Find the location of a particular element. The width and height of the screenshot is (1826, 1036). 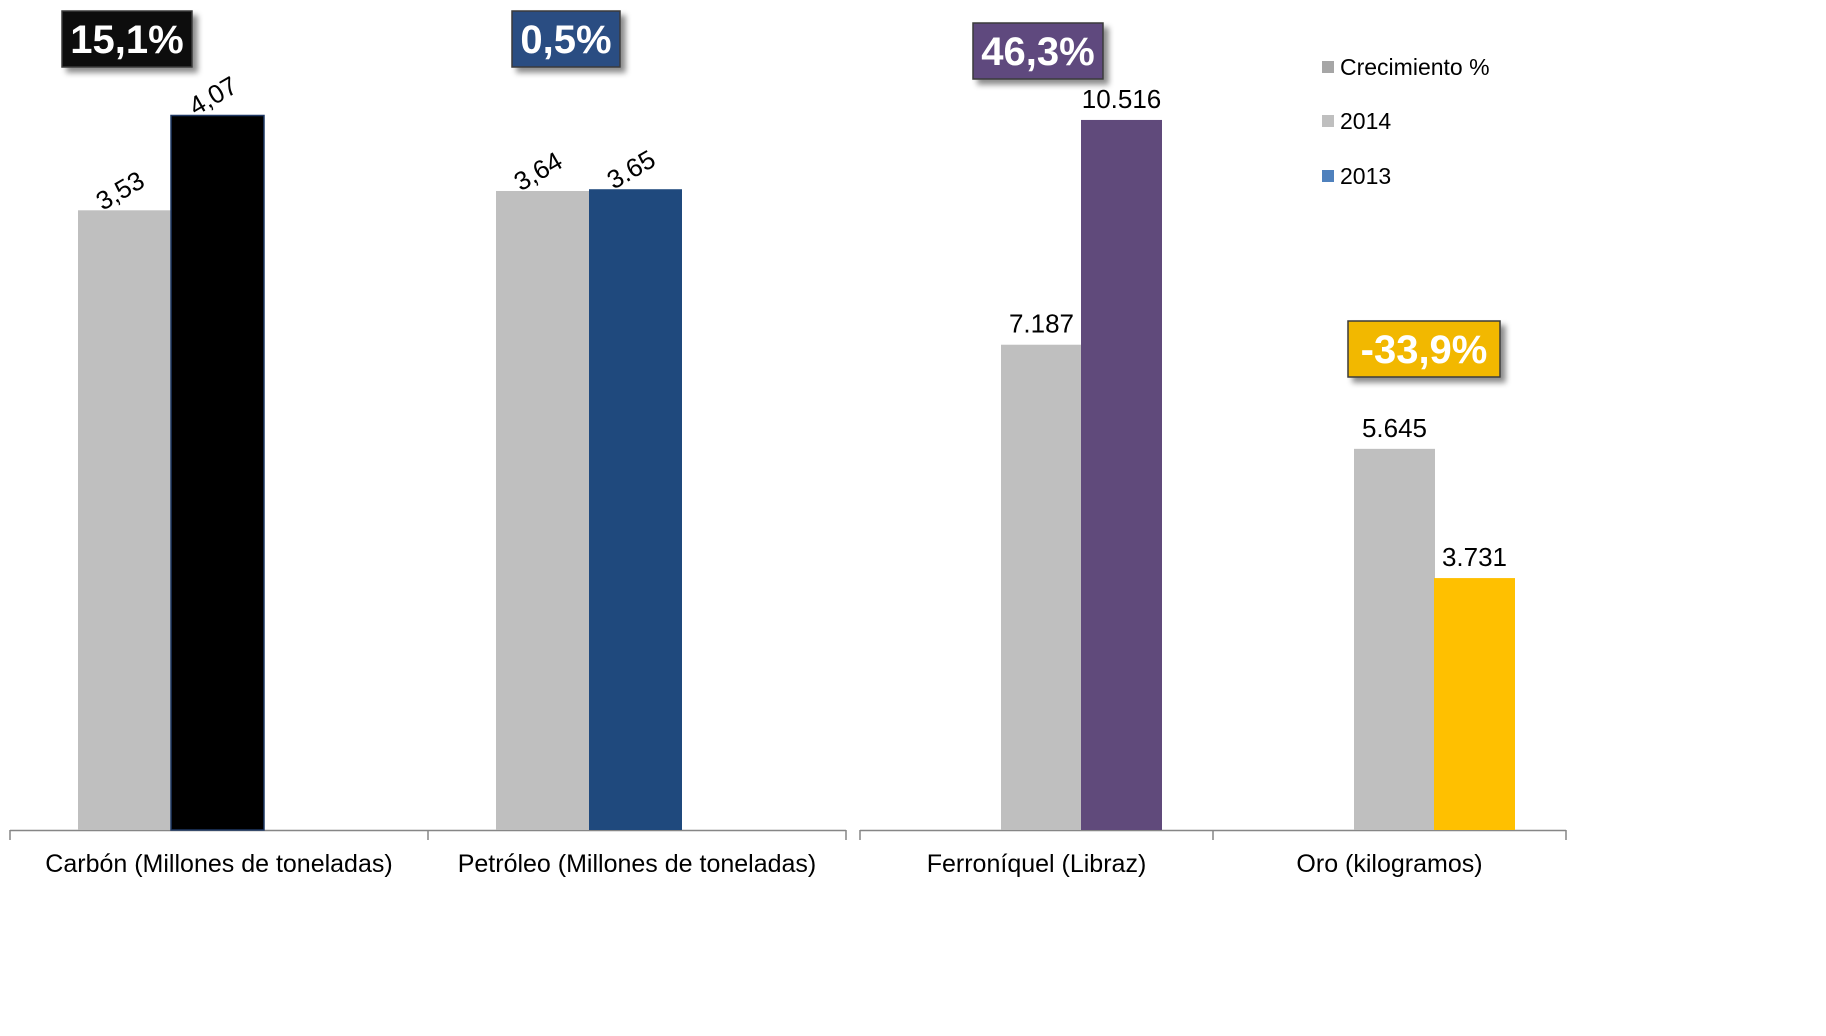

growth-badge-carbon-millones-de-toneladas: 15,1% is located at coordinates (127, 39).